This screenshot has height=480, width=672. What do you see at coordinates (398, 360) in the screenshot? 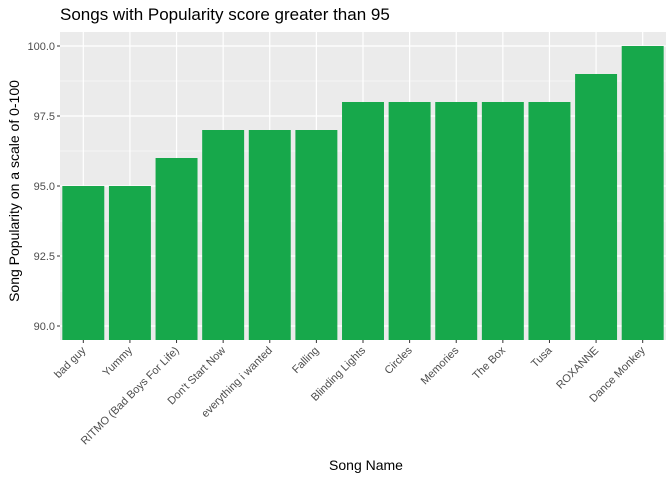
I see `x-tick-label: Circles` at bounding box center [398, 360].